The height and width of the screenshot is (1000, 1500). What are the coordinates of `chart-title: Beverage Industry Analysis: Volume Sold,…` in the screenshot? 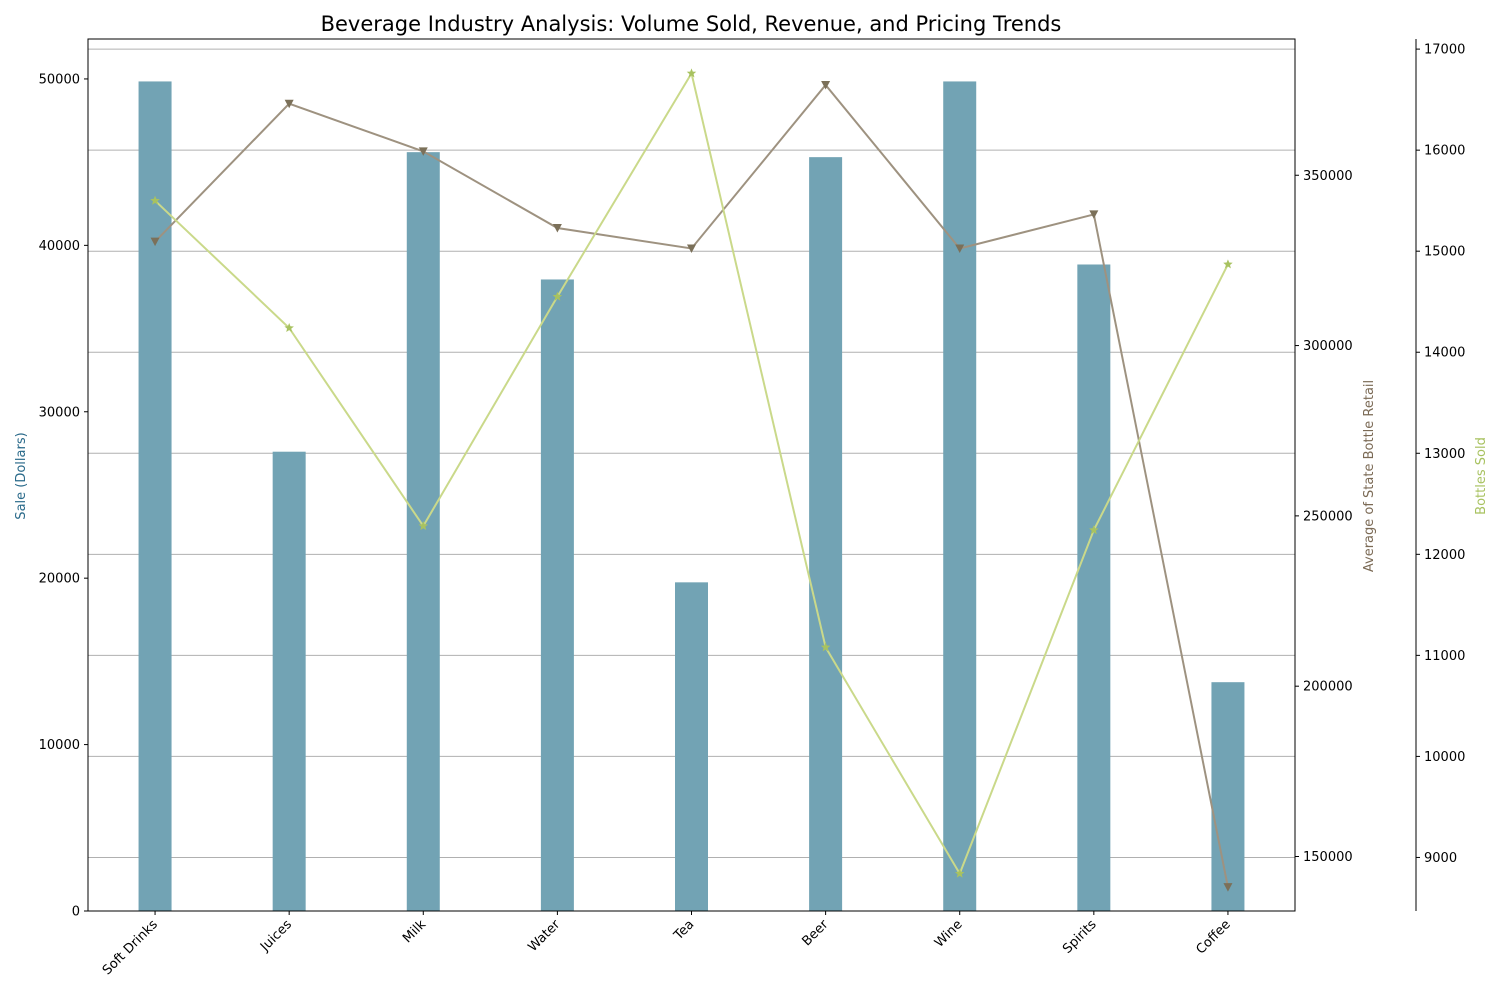 It's located at (691, 24).